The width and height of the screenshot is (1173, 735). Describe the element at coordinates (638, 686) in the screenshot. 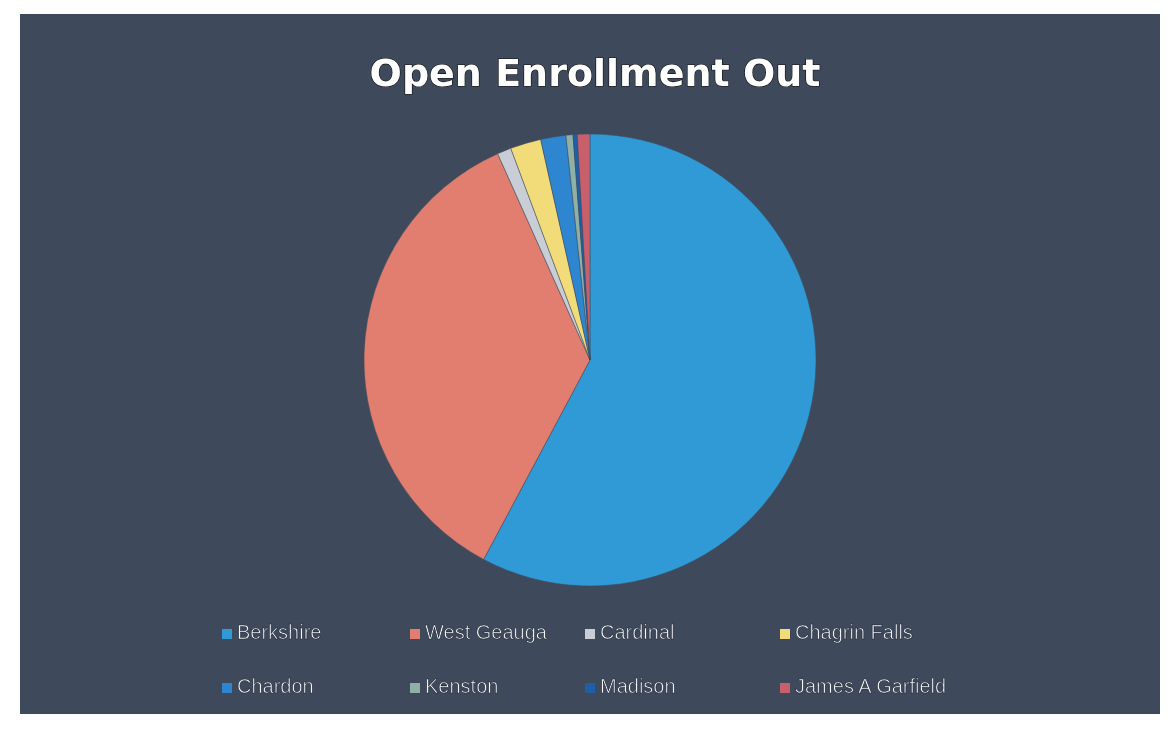

I see `legend-label: Madison` at that location.